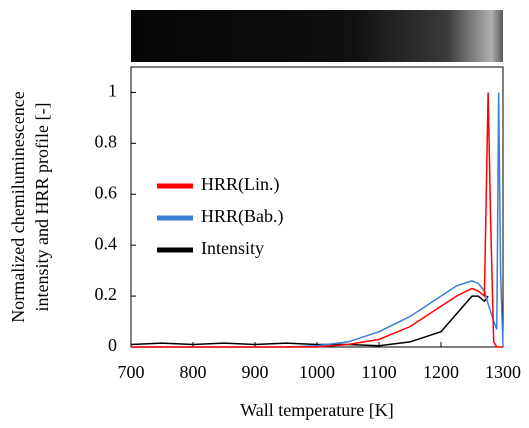 The width and height of the screenshot is (529, 428). I want to click on x-tick-label: 900, so click(255, 372).